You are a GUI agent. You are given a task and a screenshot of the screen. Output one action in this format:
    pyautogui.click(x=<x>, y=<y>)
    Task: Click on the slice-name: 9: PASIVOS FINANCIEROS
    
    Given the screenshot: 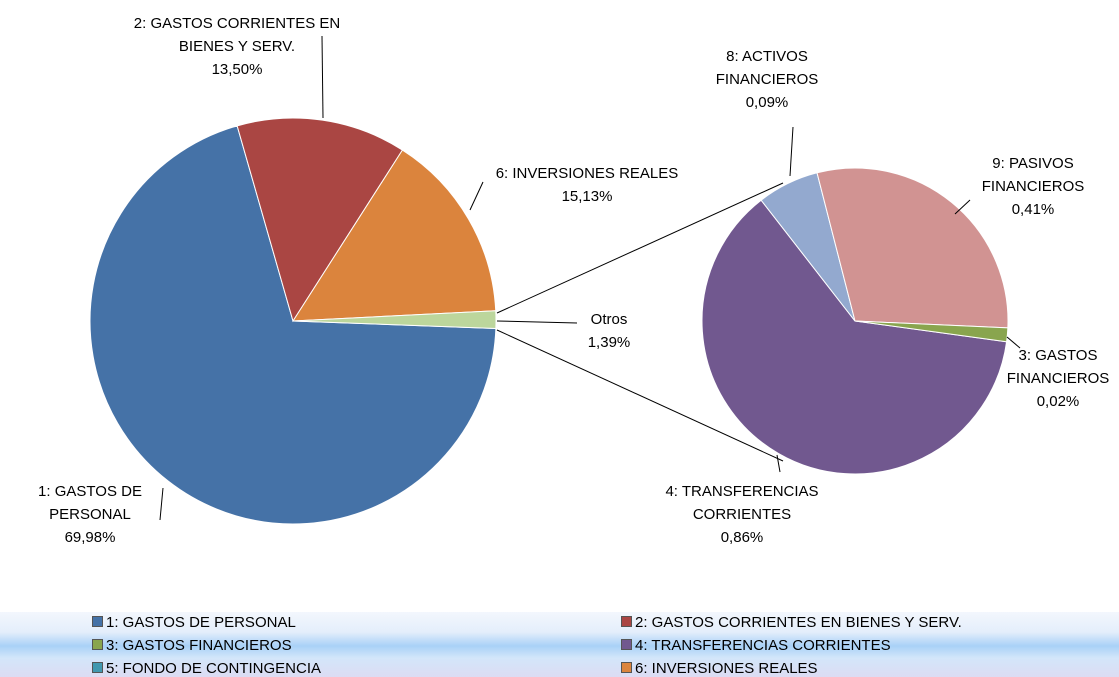 What is the action you would take?
    pyautogui.click(x=1033, y=175)
    